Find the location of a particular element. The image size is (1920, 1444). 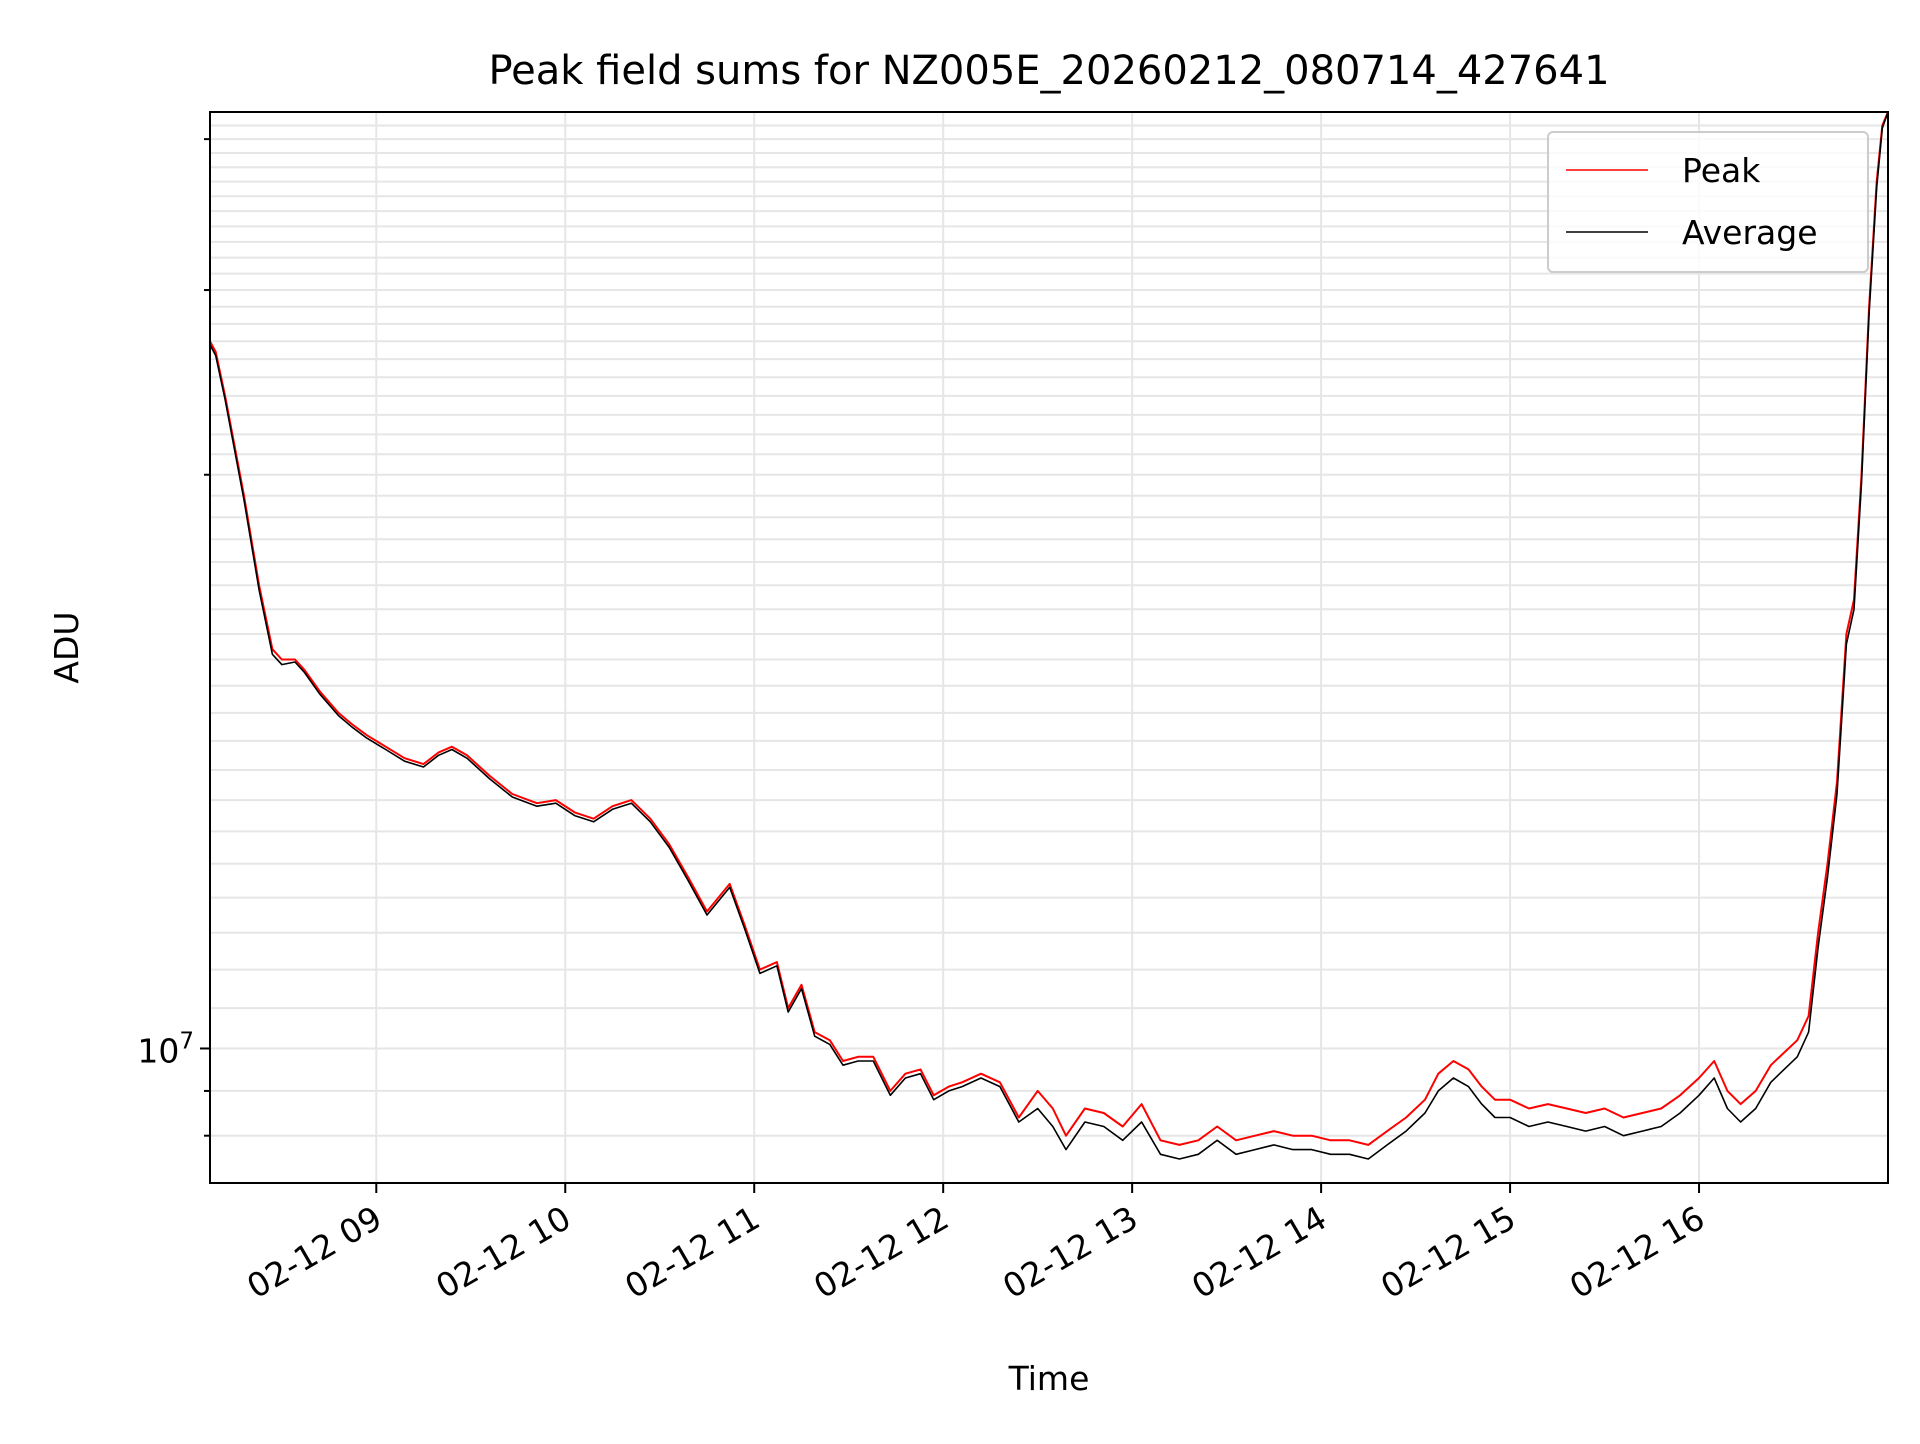

legend-label-peak: Peak is located at coordinates (1721, 170).